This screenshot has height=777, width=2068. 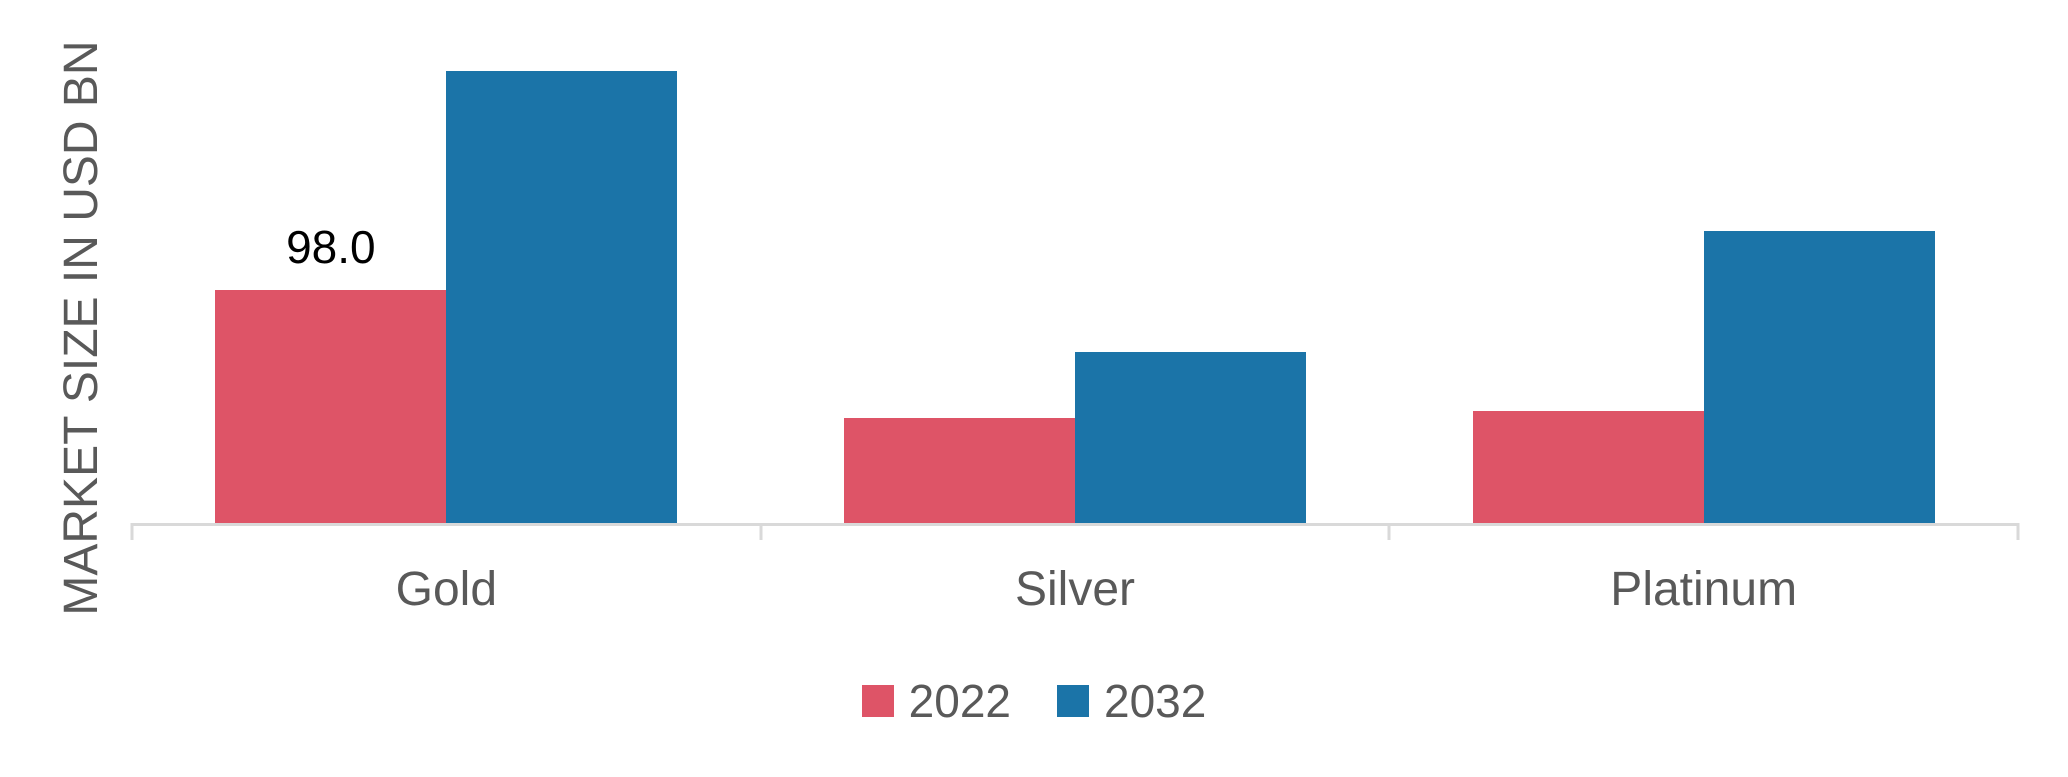 What do you see at coordinates (562, 297) in the screenshot?
I see `bar-gold-2032` at bounding box center [562, 297].